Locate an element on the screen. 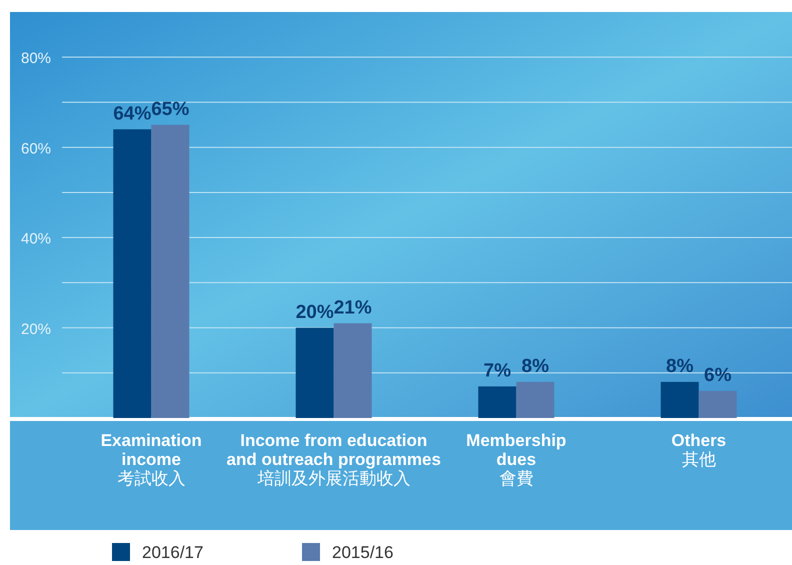 The height and width of the screenshot is (565, 792). x-tick-label: Membership dues 會費 is located at coordinates (516, 459).